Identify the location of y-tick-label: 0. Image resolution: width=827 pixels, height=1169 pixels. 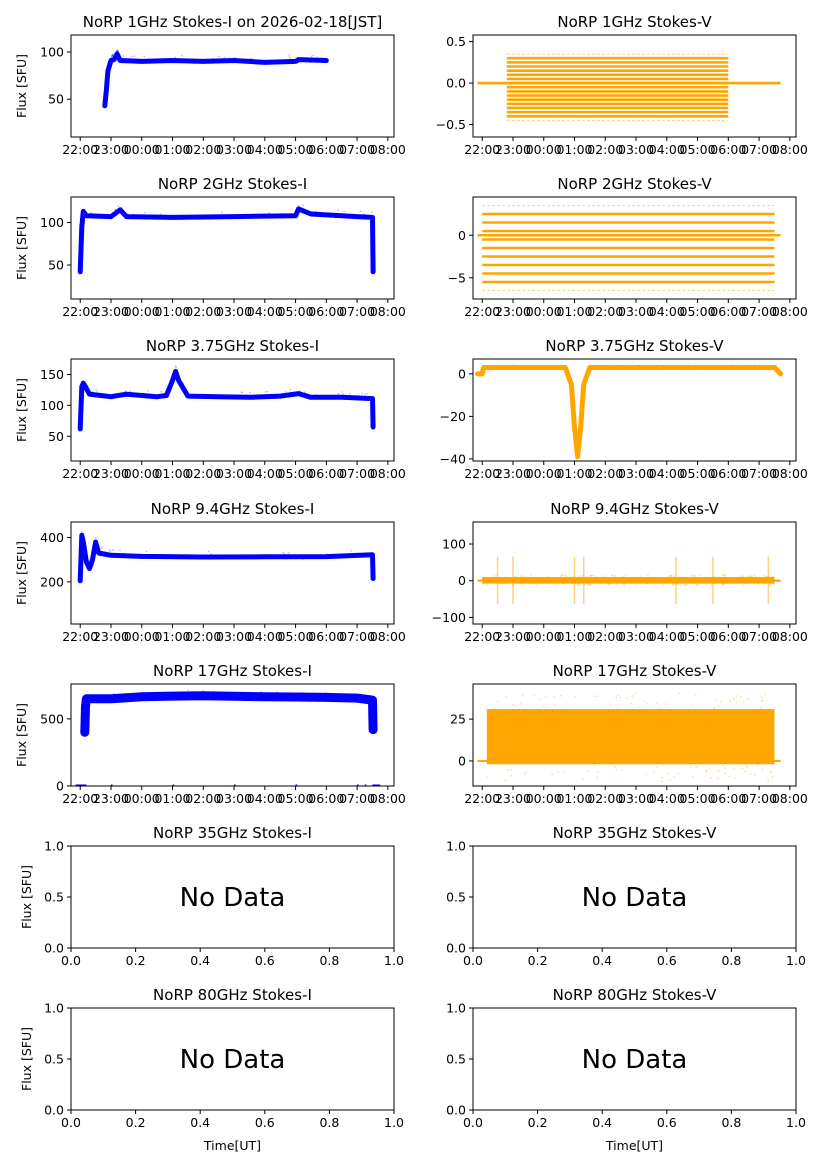
(462, 760).